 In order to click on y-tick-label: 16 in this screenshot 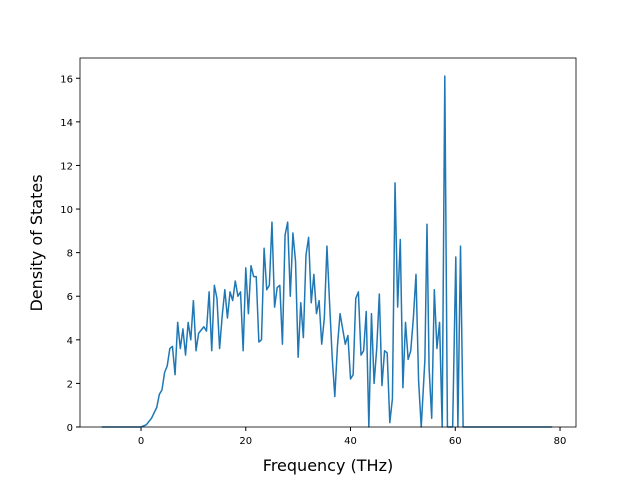, I will do `click(66, 79)`.